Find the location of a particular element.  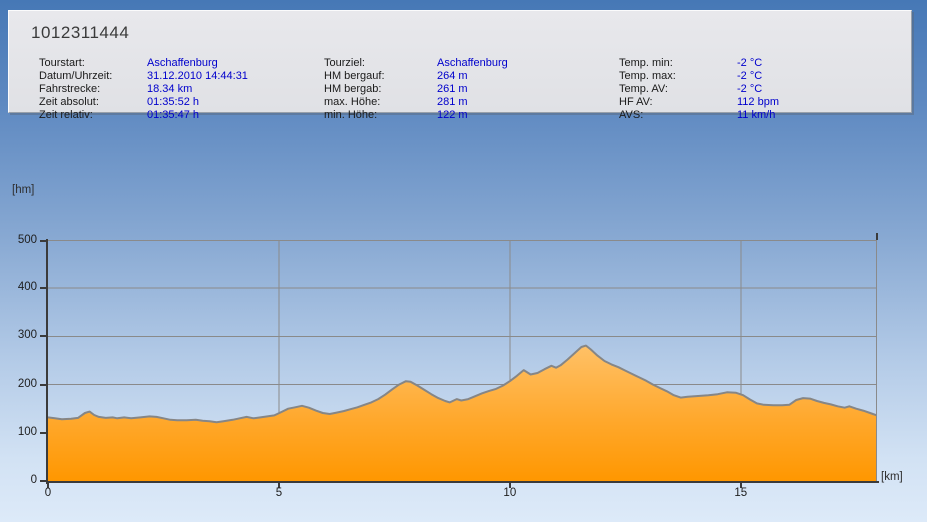

stat-label: Tourziel: is located at coordinates (344, 63).